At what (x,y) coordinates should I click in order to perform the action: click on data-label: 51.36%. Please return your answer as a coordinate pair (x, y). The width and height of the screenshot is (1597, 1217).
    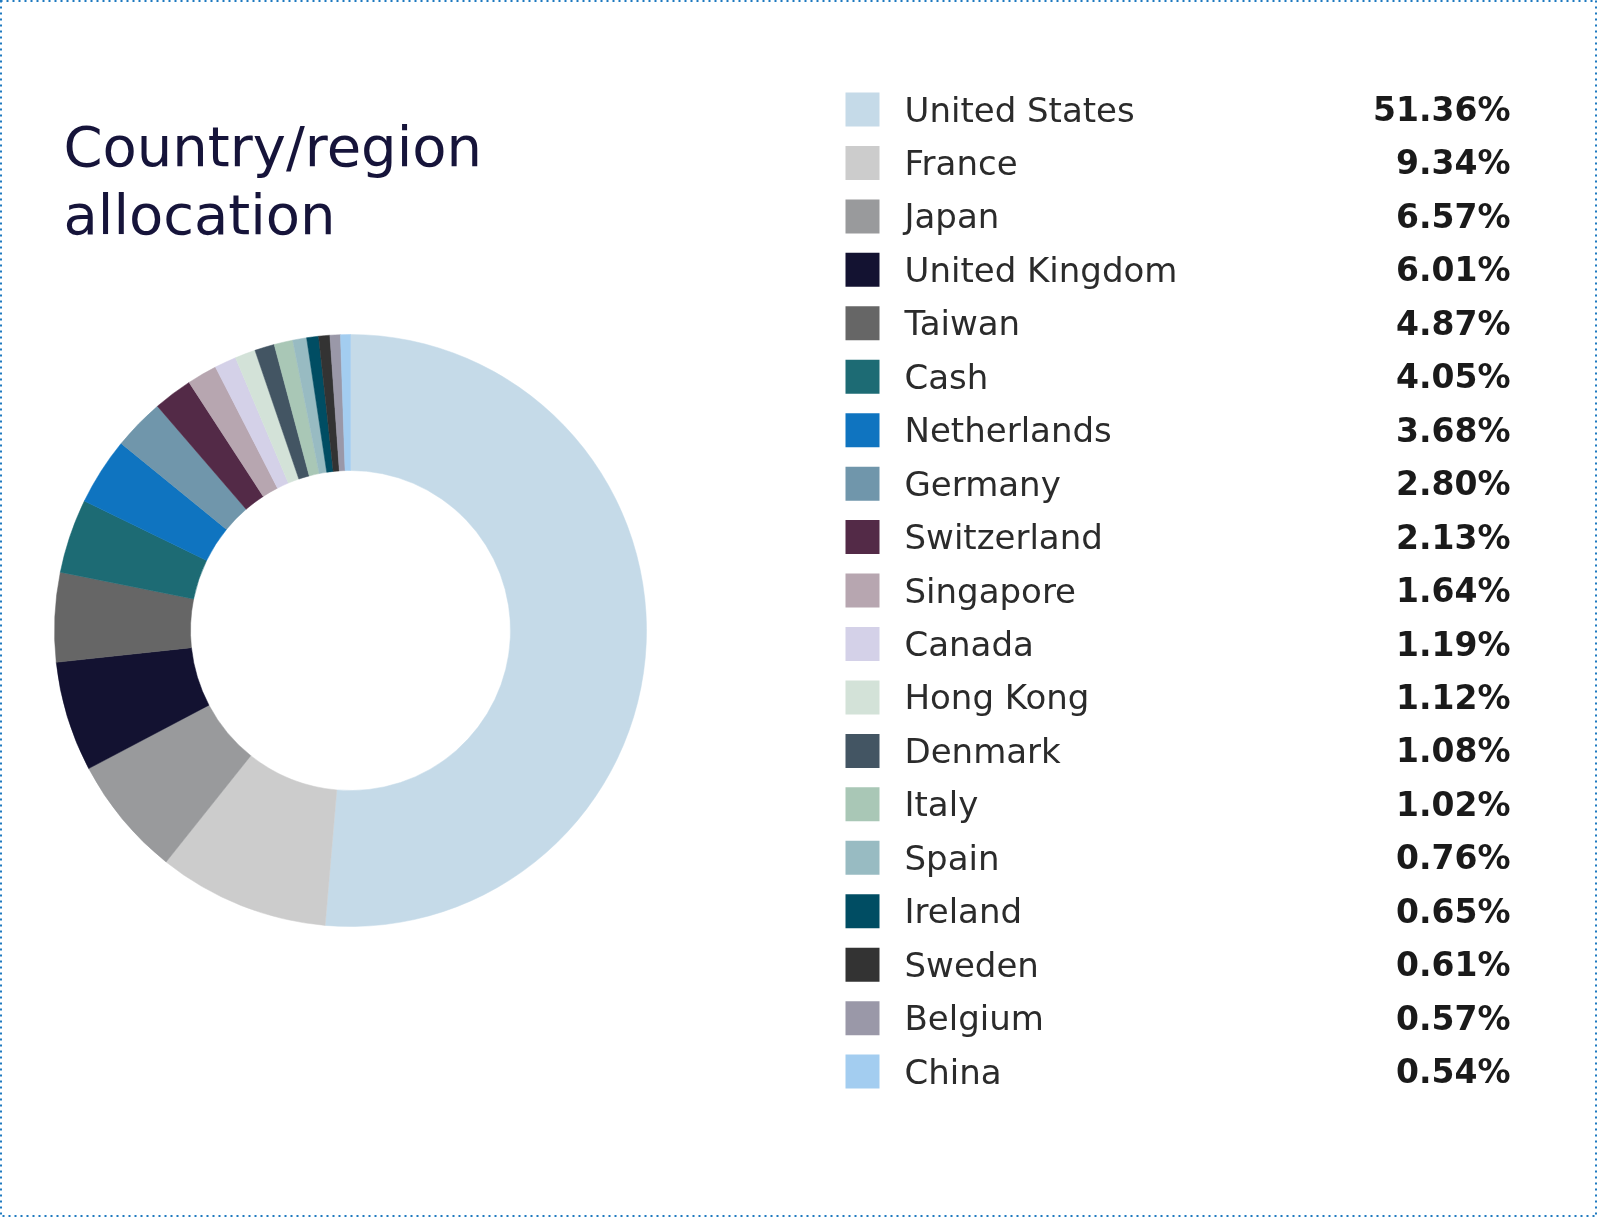
    Looking at the image, I should click on (1442, 109).